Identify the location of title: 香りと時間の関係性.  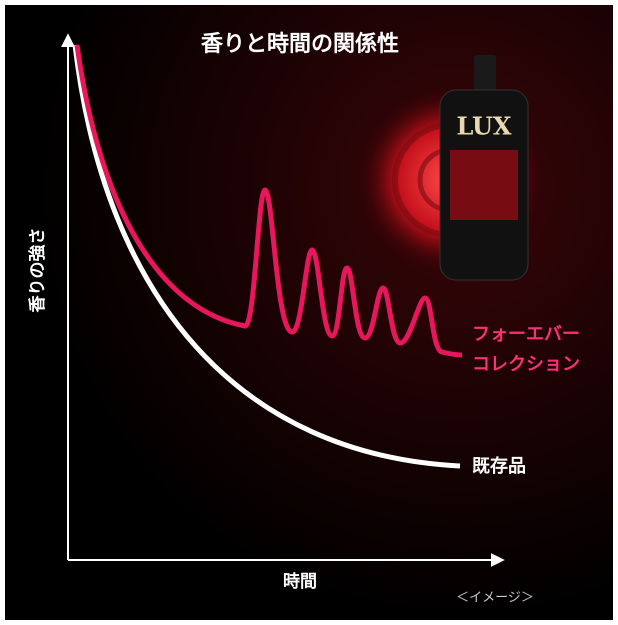
(300, 44).